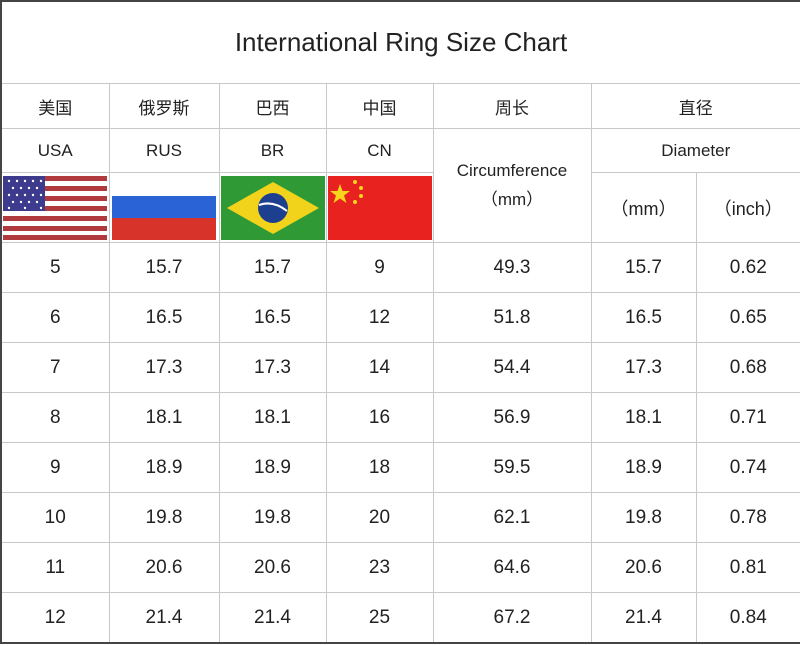 The height and width of the screenshot is (646, 800). I want to click on cell-cn: 9, so click(379, 267).